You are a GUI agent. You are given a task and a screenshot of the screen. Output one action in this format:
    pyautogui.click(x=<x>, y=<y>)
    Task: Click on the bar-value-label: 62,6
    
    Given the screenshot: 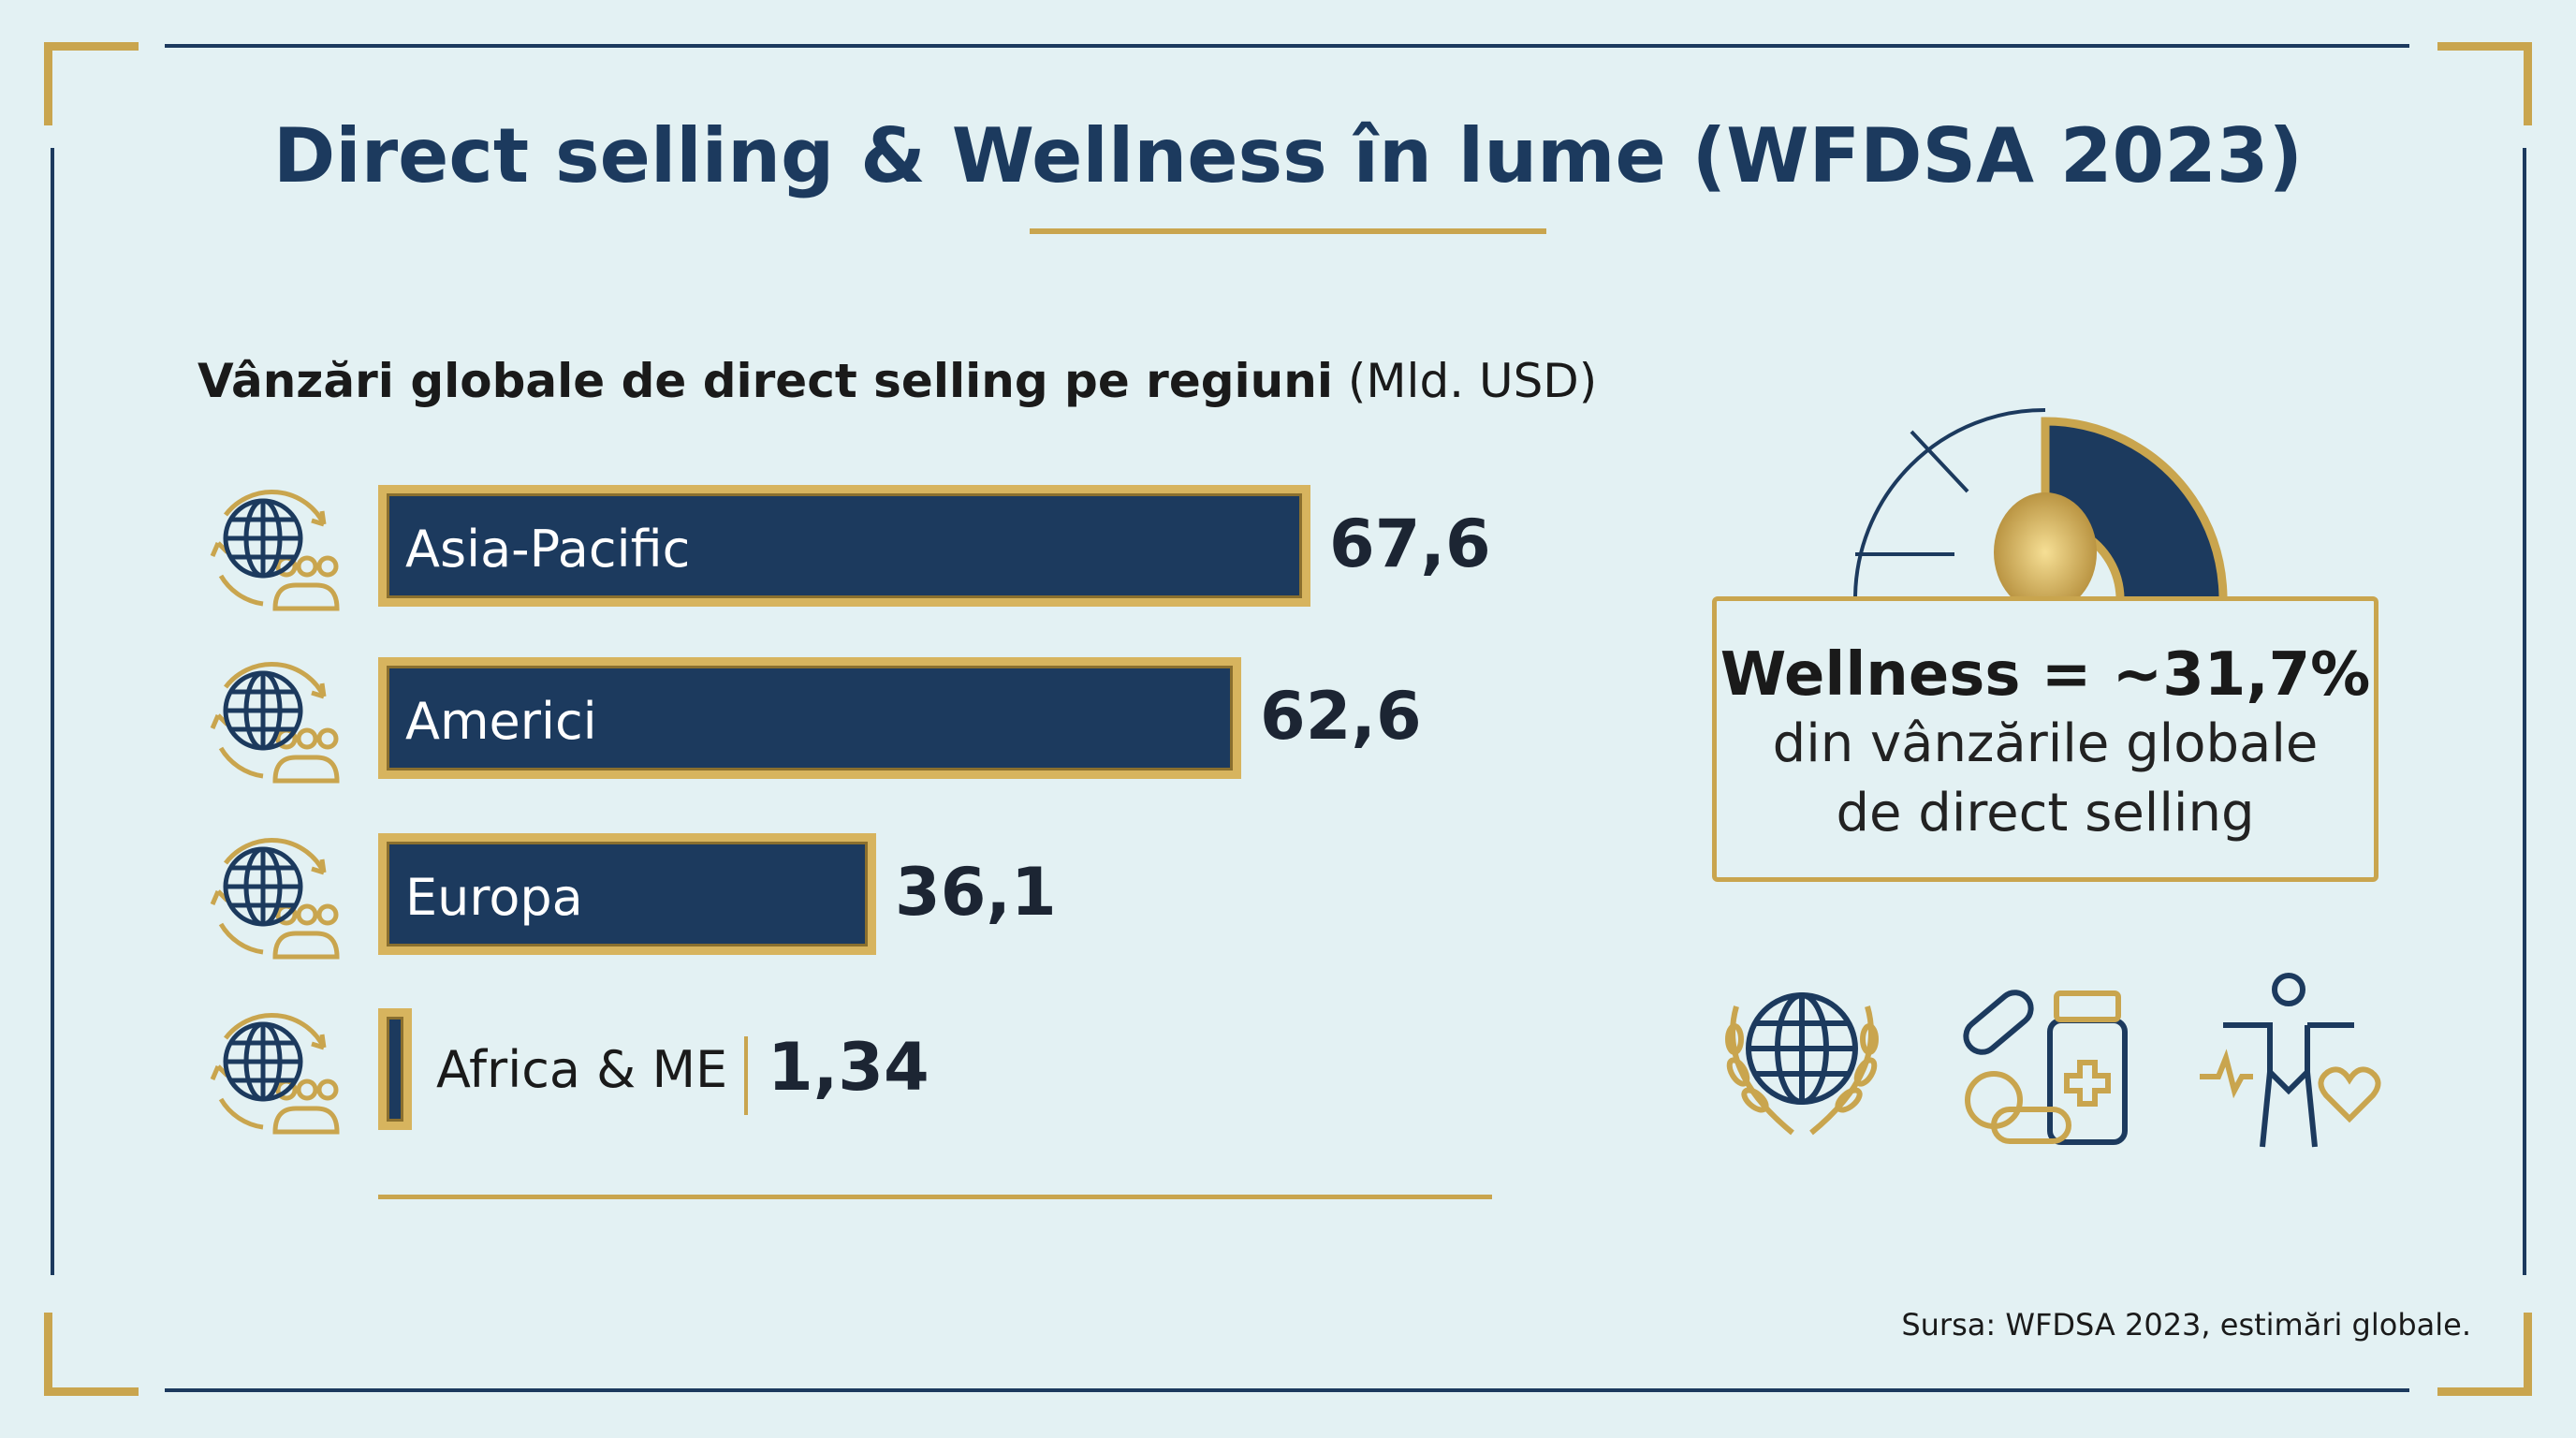 What is the action you would take?
    pyautogui.click(x=1341, y=716)
    